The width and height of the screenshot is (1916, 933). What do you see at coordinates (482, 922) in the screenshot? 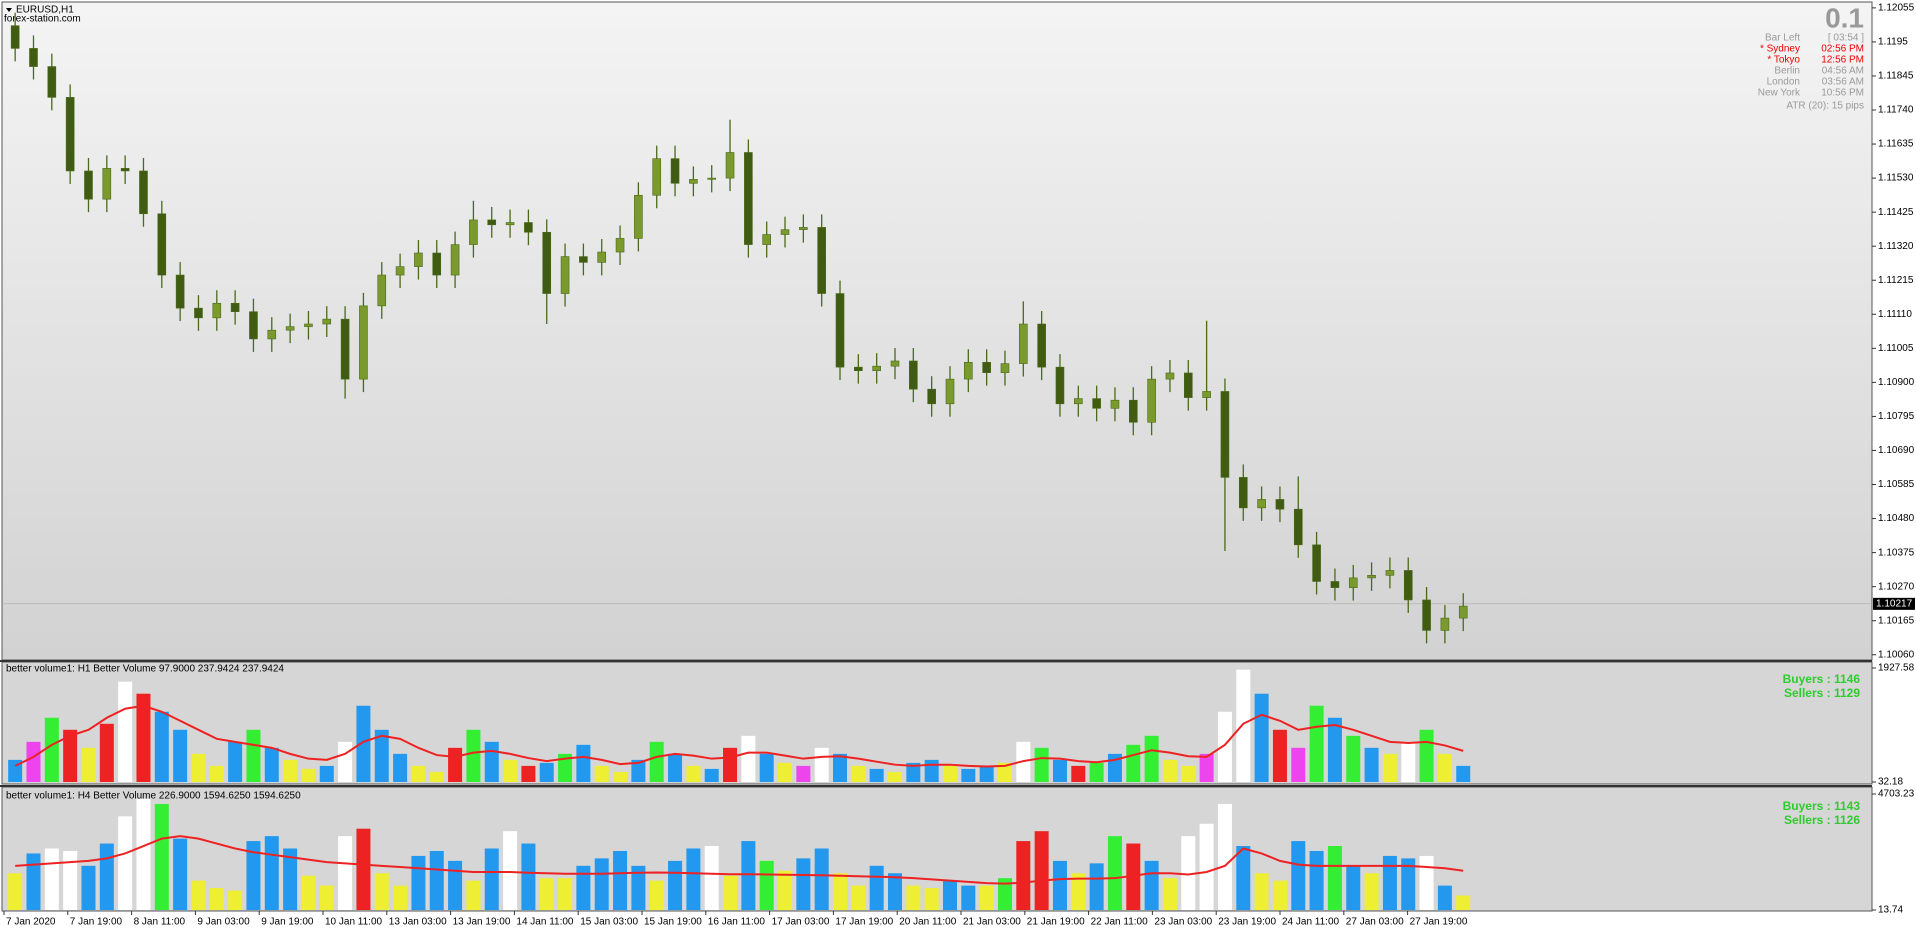
I see `x-tick-label: 13 Jan 19:00` at bounding box center [482, 922].